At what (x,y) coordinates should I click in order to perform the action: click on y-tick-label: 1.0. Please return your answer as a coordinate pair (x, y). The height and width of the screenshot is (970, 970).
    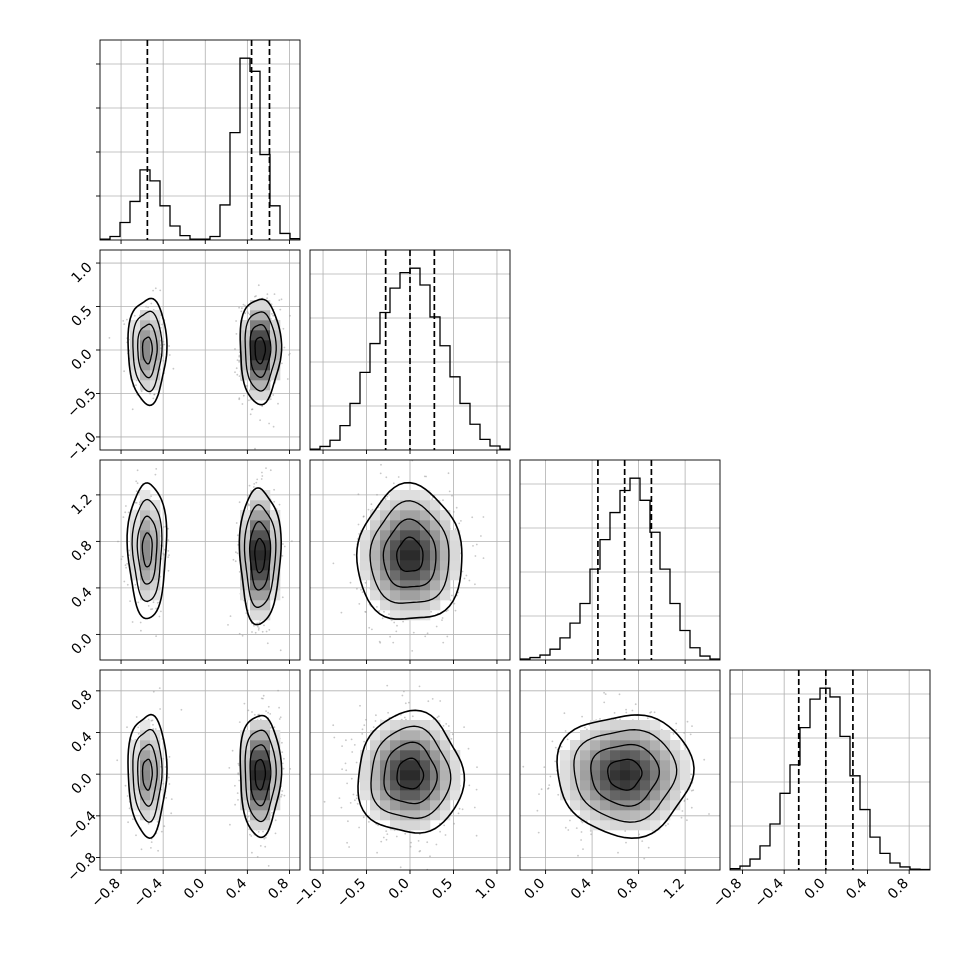
    Looking at the image, I should click on (82, 272).